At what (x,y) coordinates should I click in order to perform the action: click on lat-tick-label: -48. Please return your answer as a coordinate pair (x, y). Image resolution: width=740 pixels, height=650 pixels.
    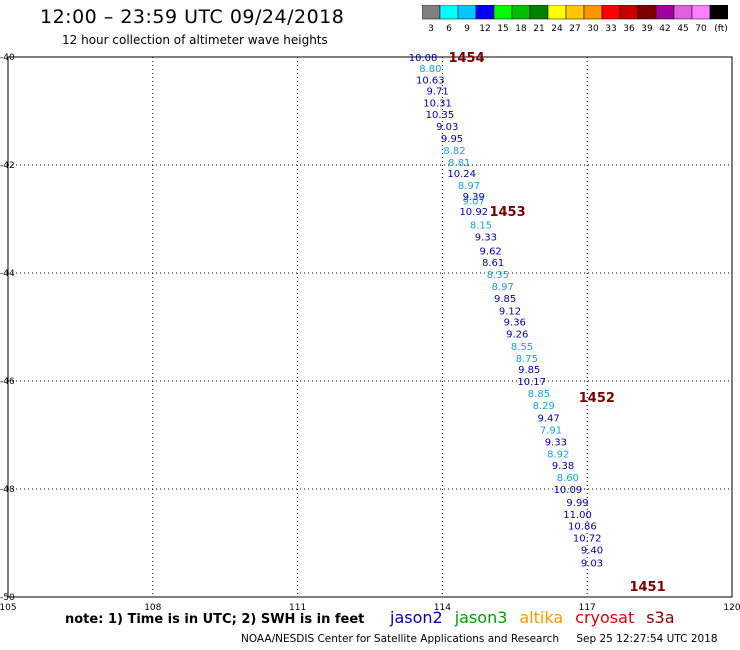
    Looking at the image, I should click on (7, 490).